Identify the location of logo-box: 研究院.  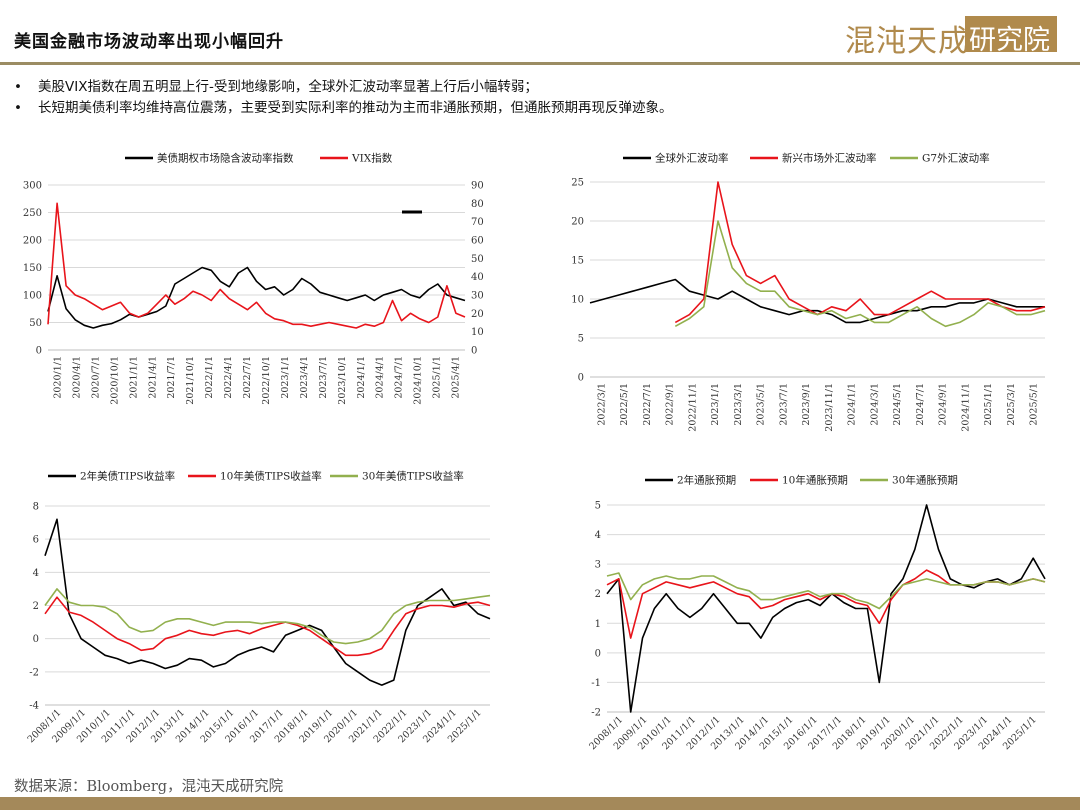
(1011, 36).